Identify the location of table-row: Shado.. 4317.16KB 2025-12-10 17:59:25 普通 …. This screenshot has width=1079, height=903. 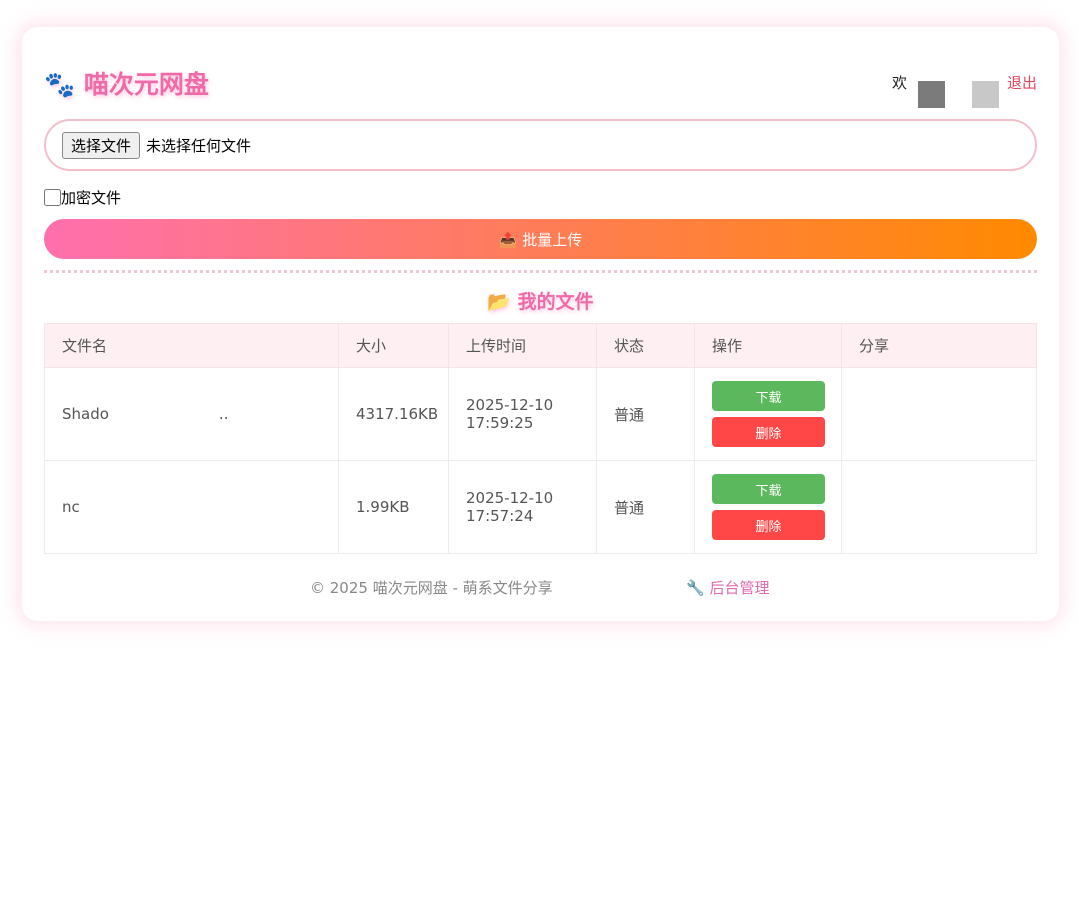
(540, 414).